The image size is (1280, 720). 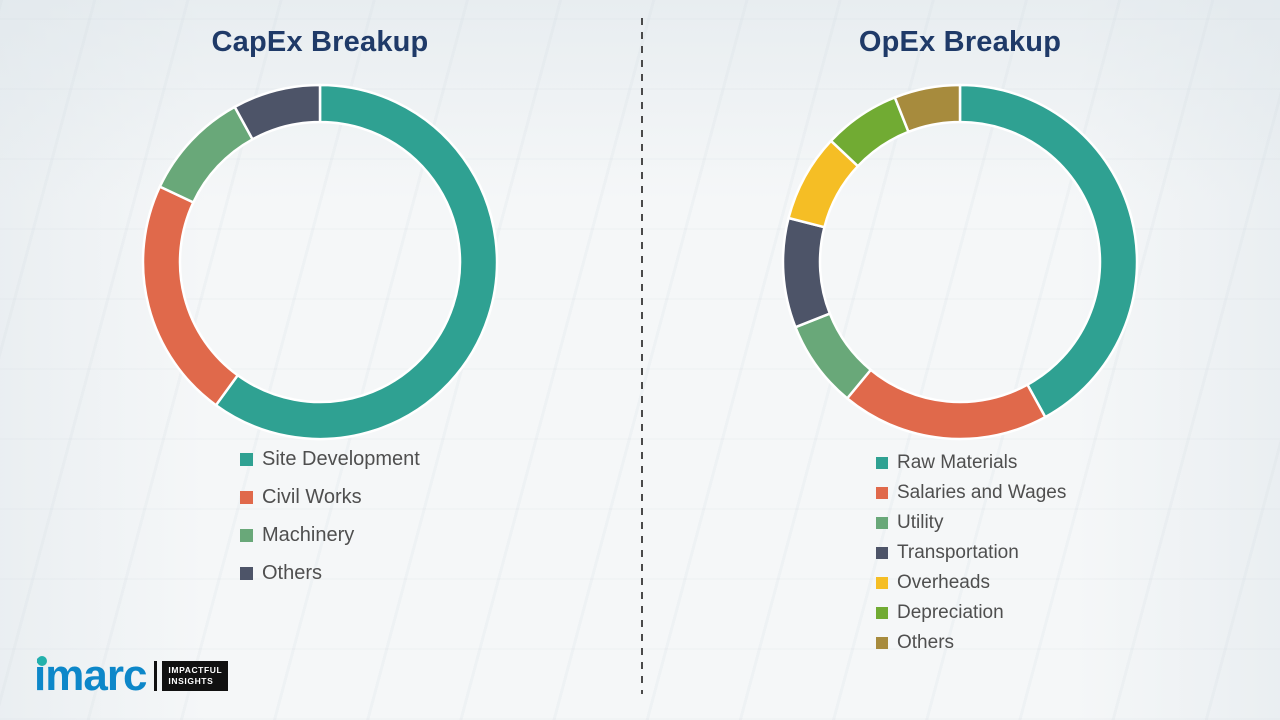 I want to click on opex-title: OpEx Breakup, so click(x=960, y=42).